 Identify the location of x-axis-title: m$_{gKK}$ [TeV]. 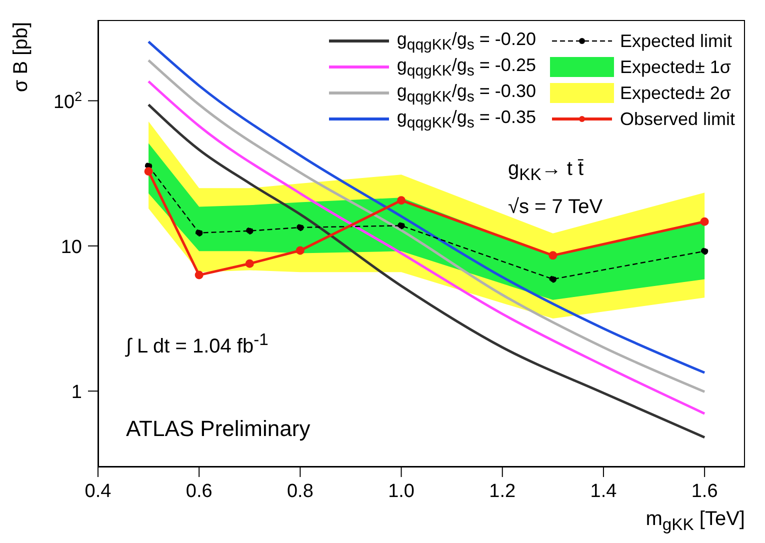
(695, 521).